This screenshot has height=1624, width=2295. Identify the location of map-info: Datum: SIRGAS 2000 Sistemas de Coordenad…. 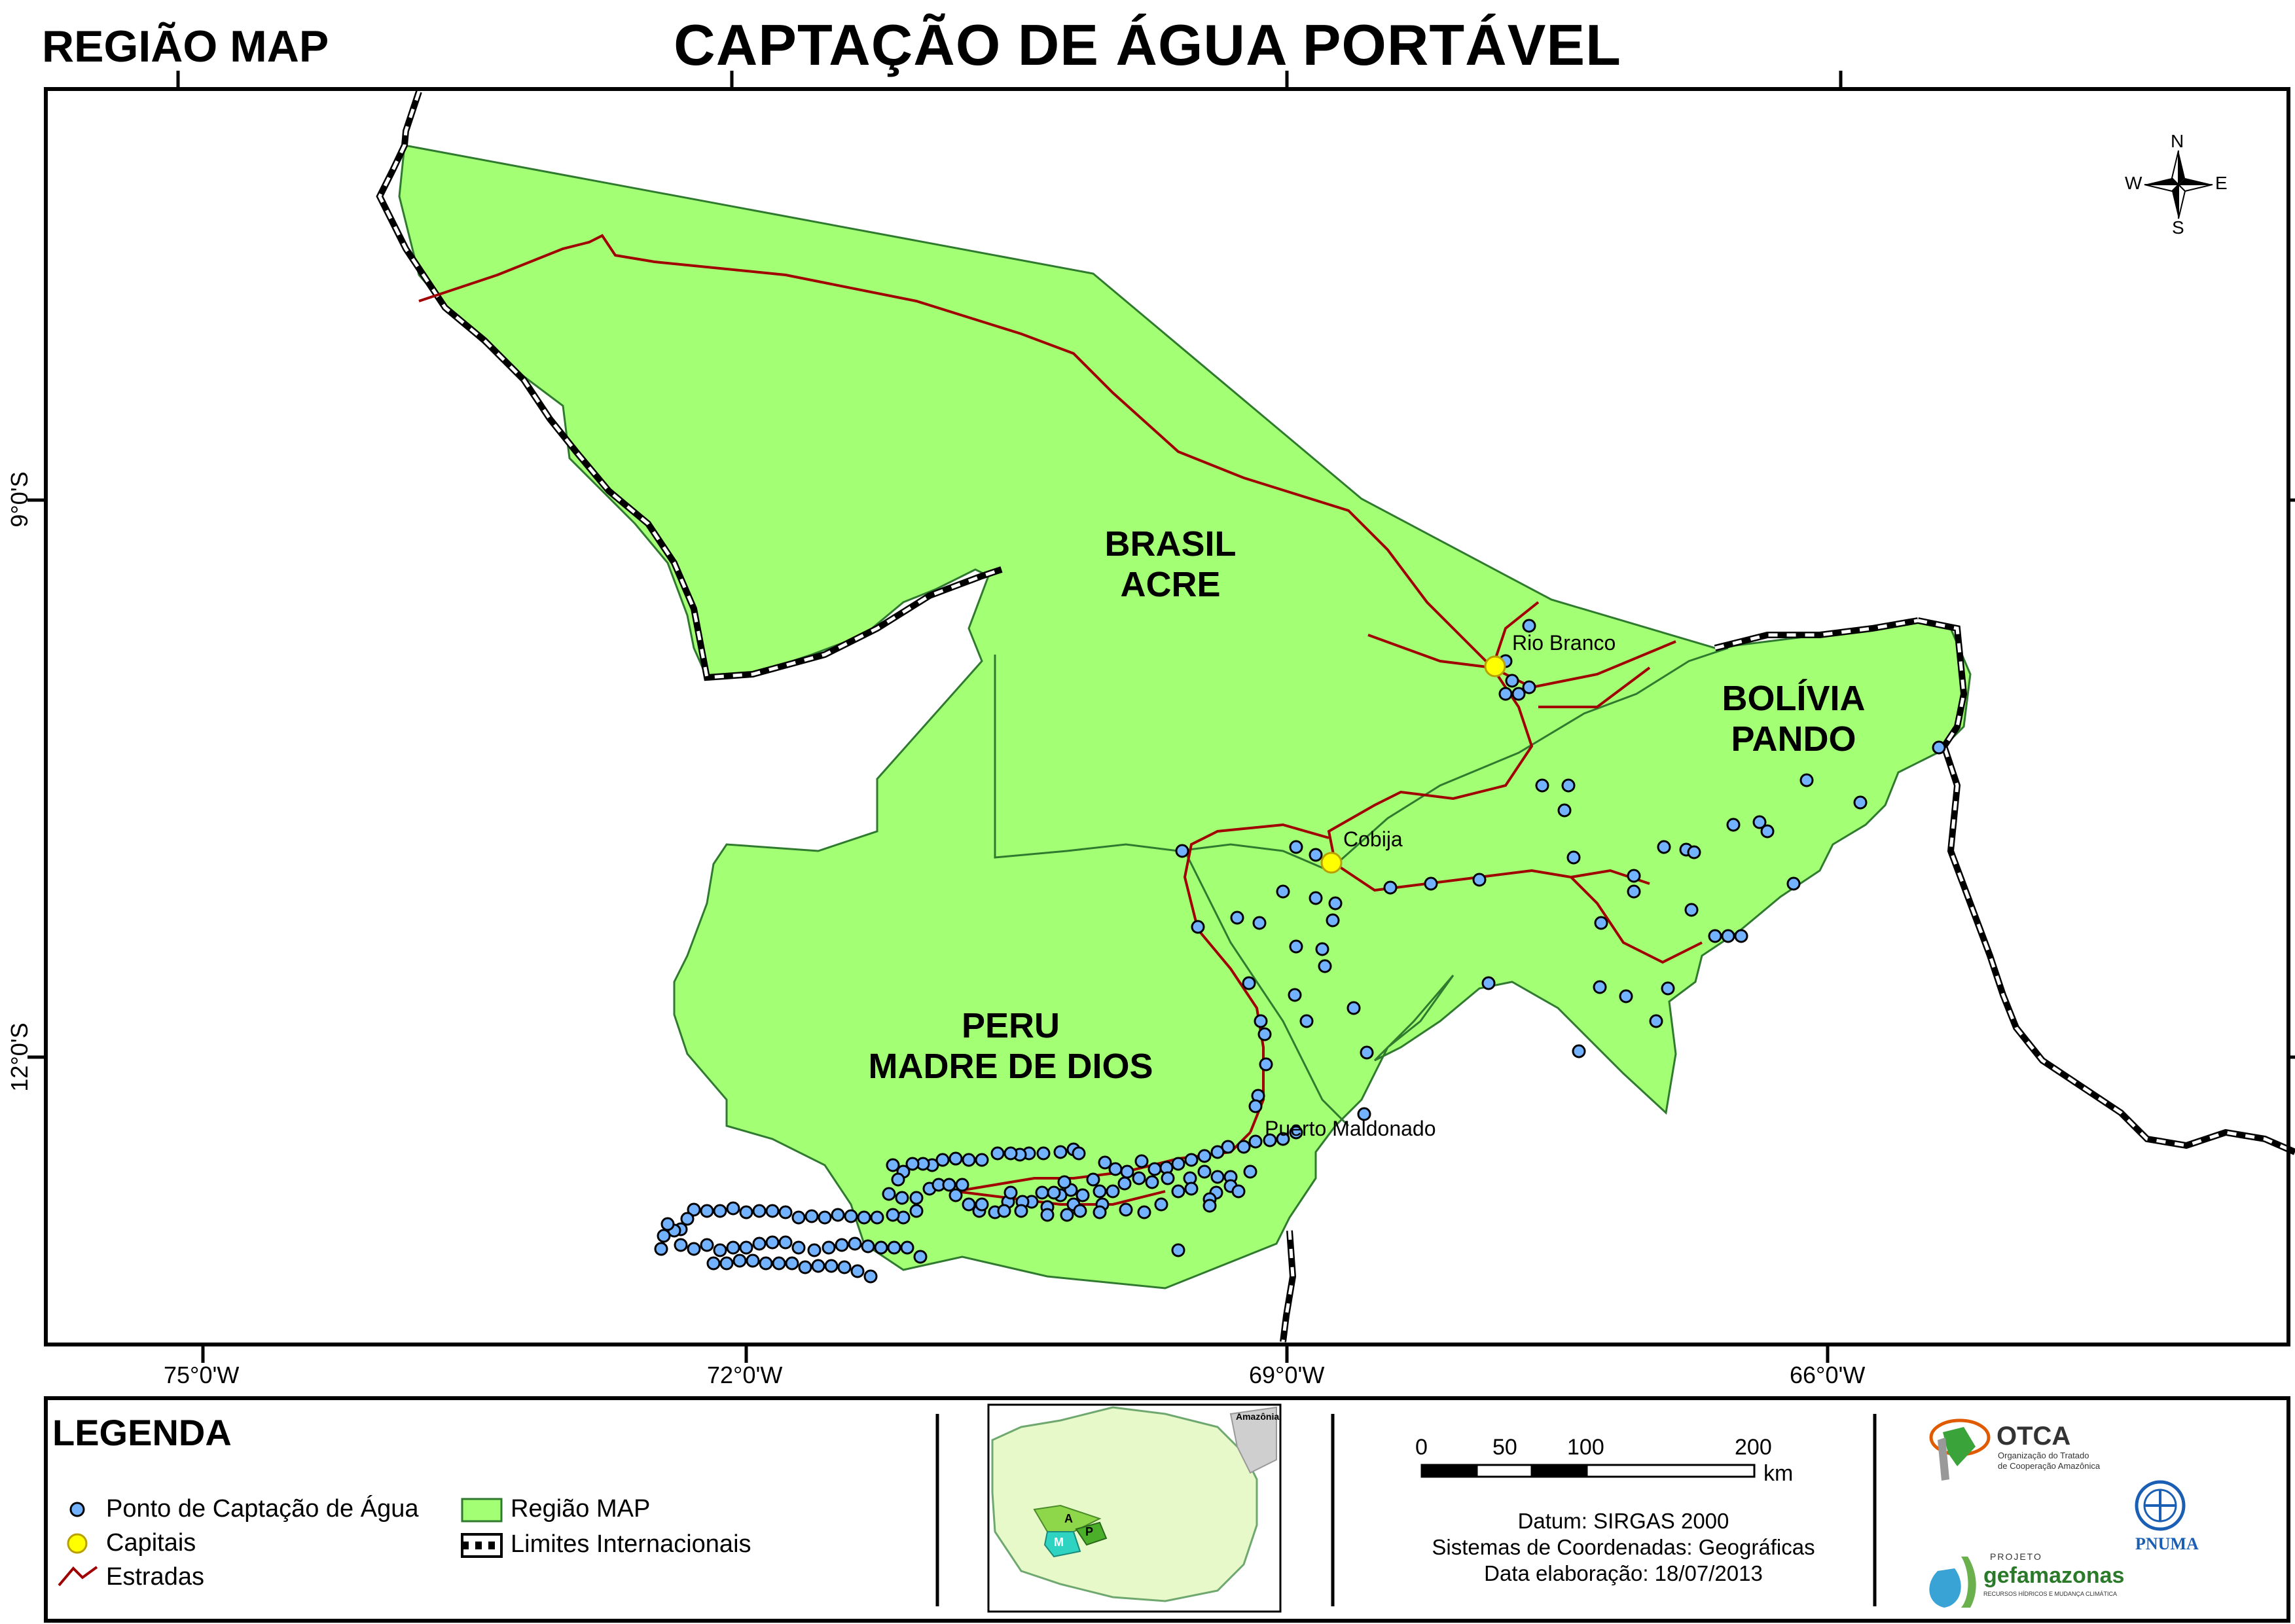
(1624, 1547).